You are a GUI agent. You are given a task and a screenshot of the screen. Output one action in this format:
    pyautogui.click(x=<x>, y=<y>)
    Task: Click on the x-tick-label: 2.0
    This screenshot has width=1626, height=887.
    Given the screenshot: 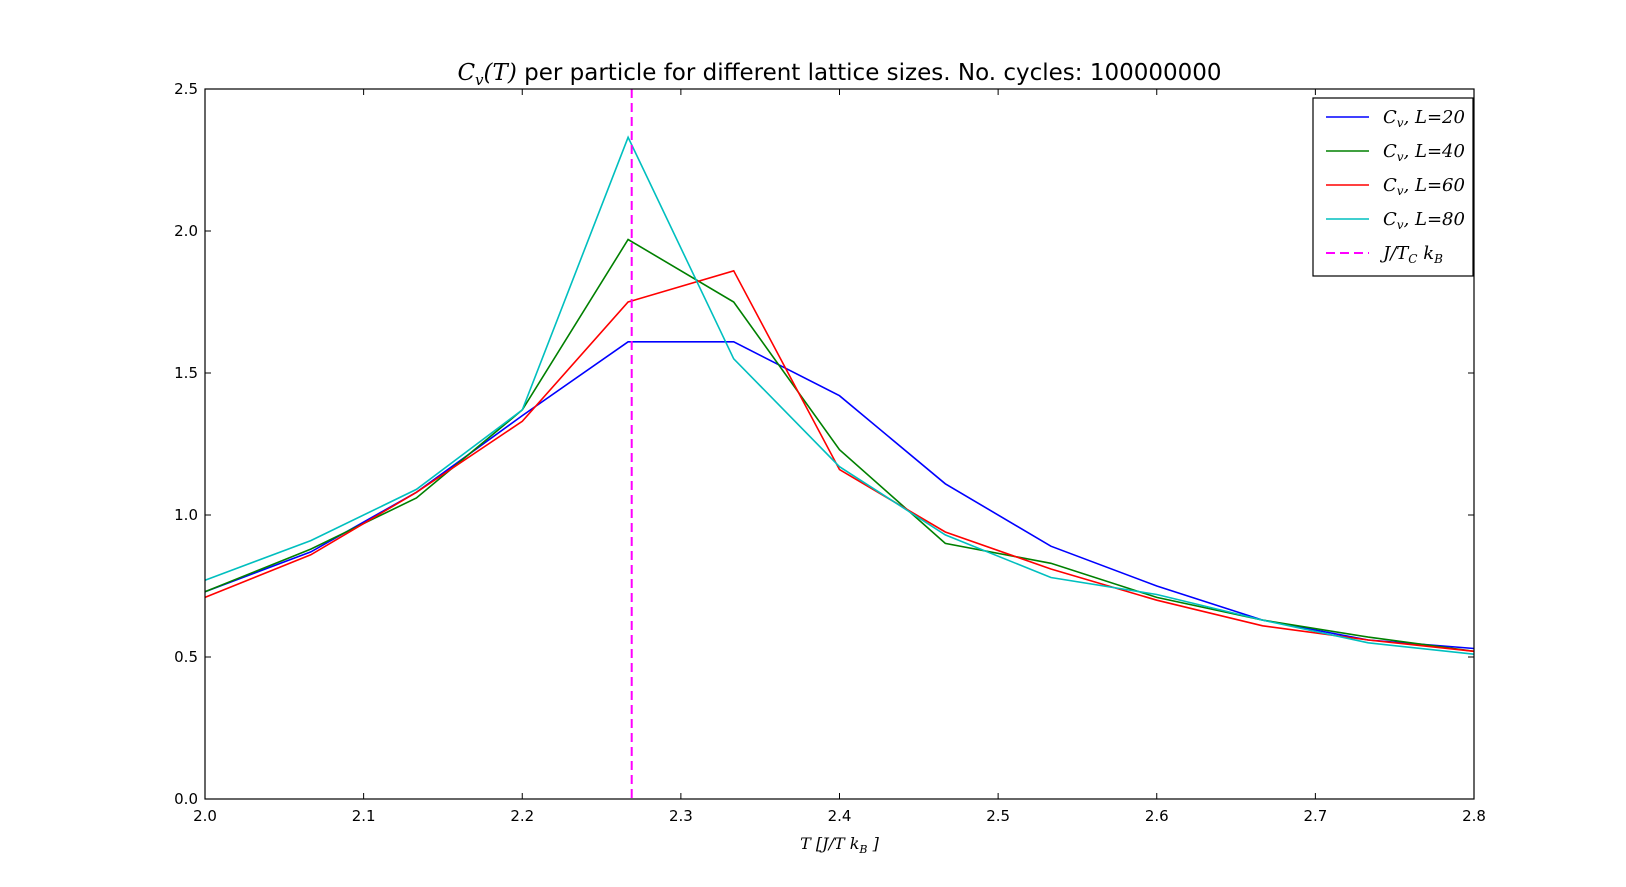 What is the action you would take?
    pyautogui.click(x=205, y=816)
    